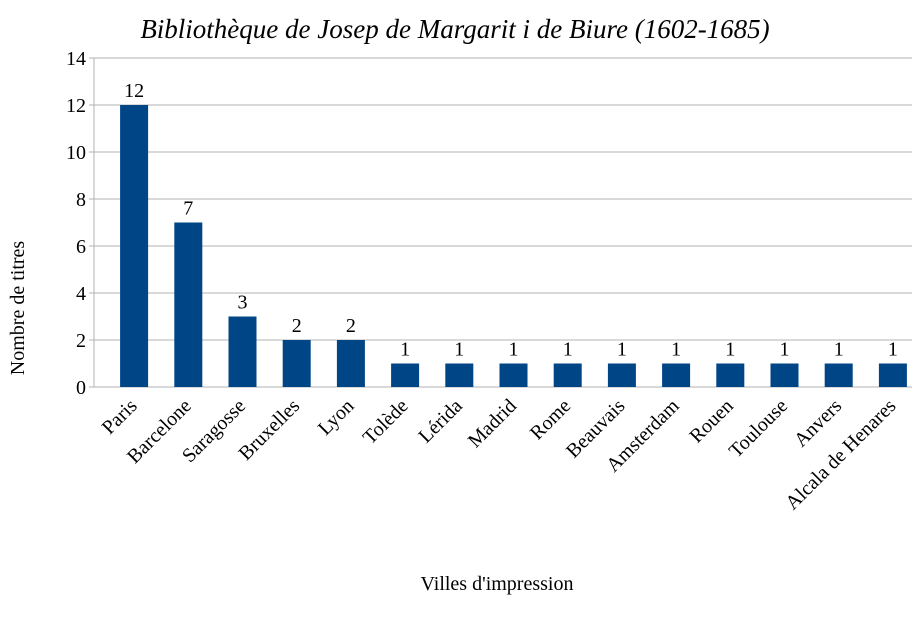  Describe the element at coordinates (386, 422) in the screenshot. I see `x-tick-label: Tolède` at that location.